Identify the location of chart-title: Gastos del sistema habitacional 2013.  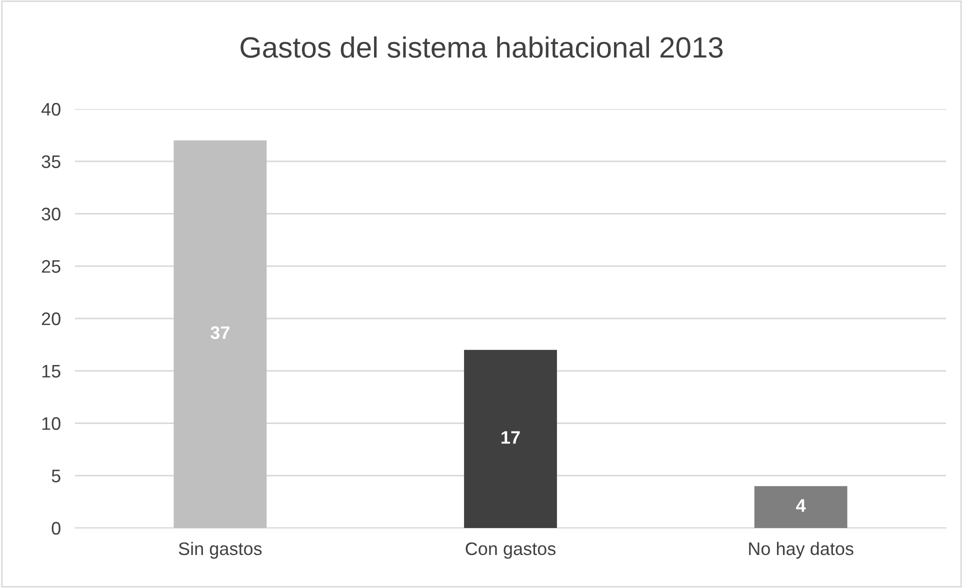
(481, 47).